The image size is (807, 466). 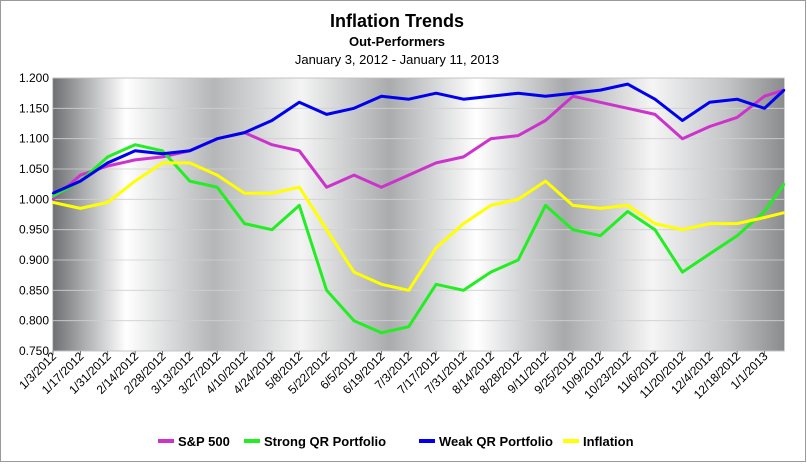 I want to click on chart-date-range: January 3, 2012 - January 11, 2013, so click(x=397, y=59).